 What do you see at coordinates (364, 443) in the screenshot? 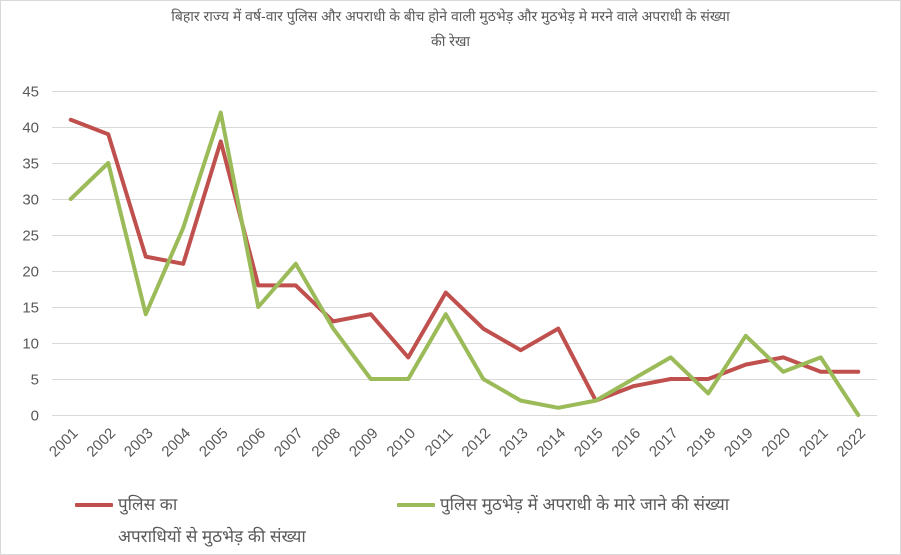
I see `x-tick-label: 2009` at bounding box center [364, 443].